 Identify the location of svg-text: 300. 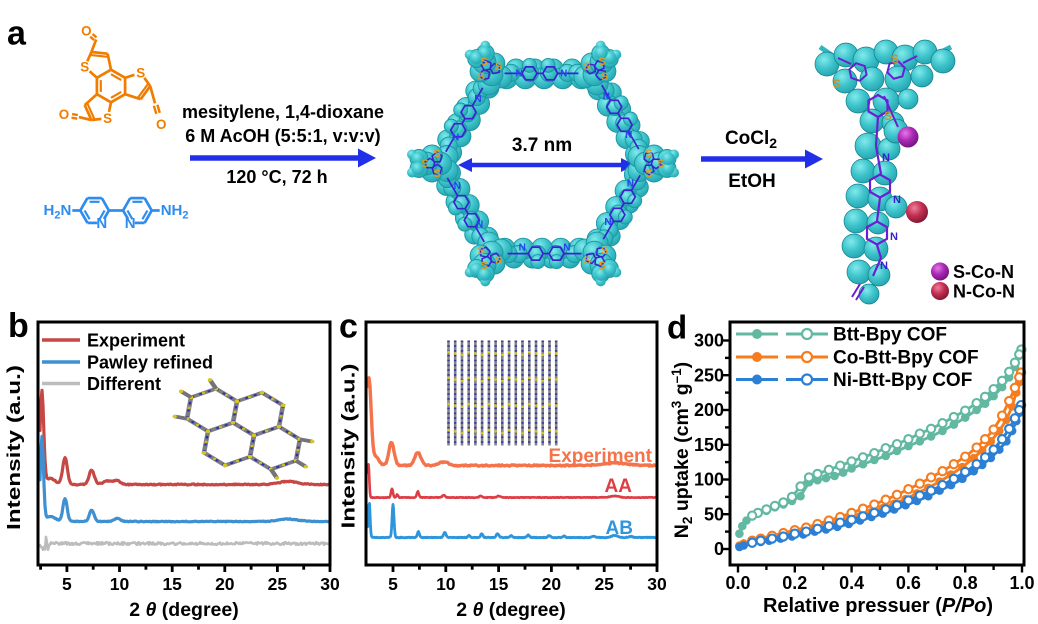
(709, 341).